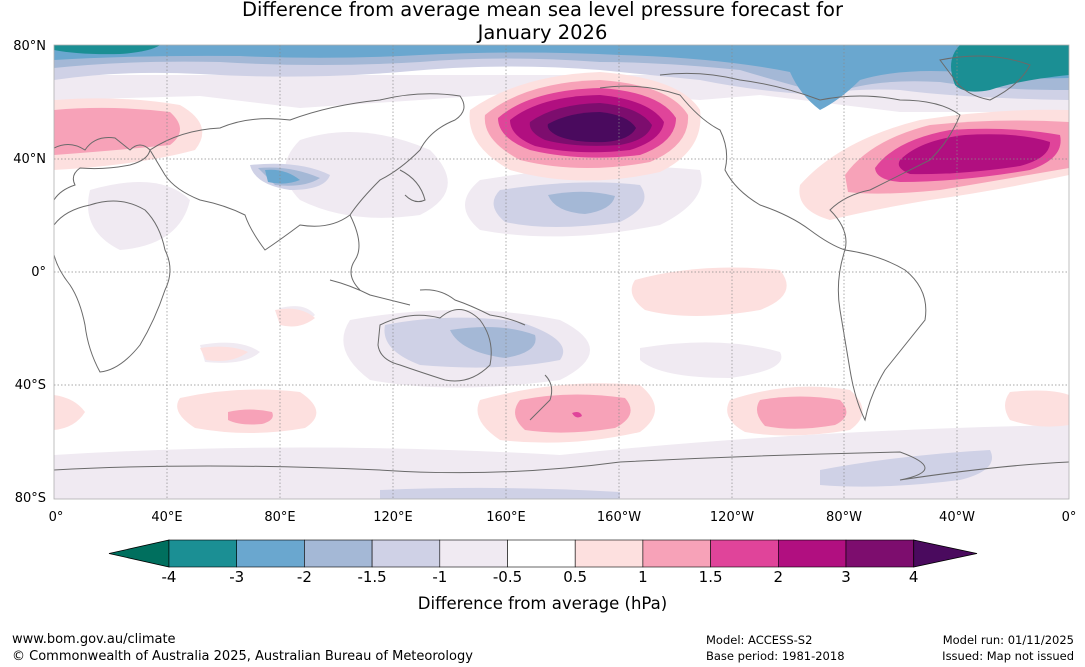 This screenshot has height=667, width=1085. What do you see at coordinates (846, 577) in the screenshot?
I see `colorbar-tick-label: 3` at bounding box center [846, 577].